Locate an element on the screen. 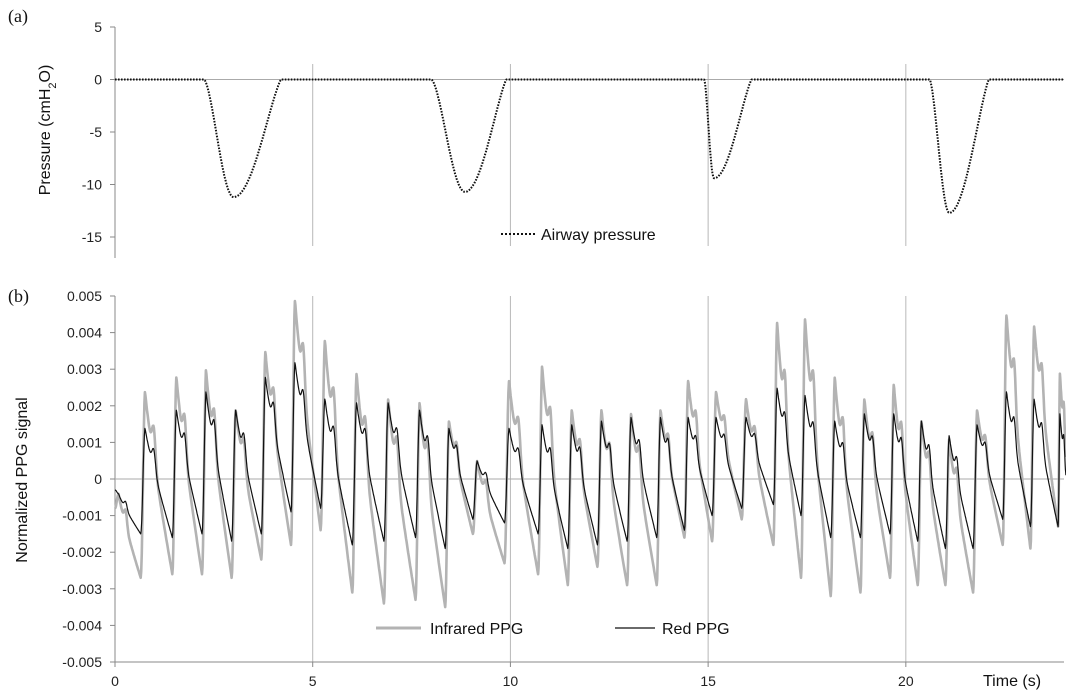 Image resolution: width=1066 pixels, height=694 pixels. panel-a-ytick-label: -5 is located at coordinates (96, 132).